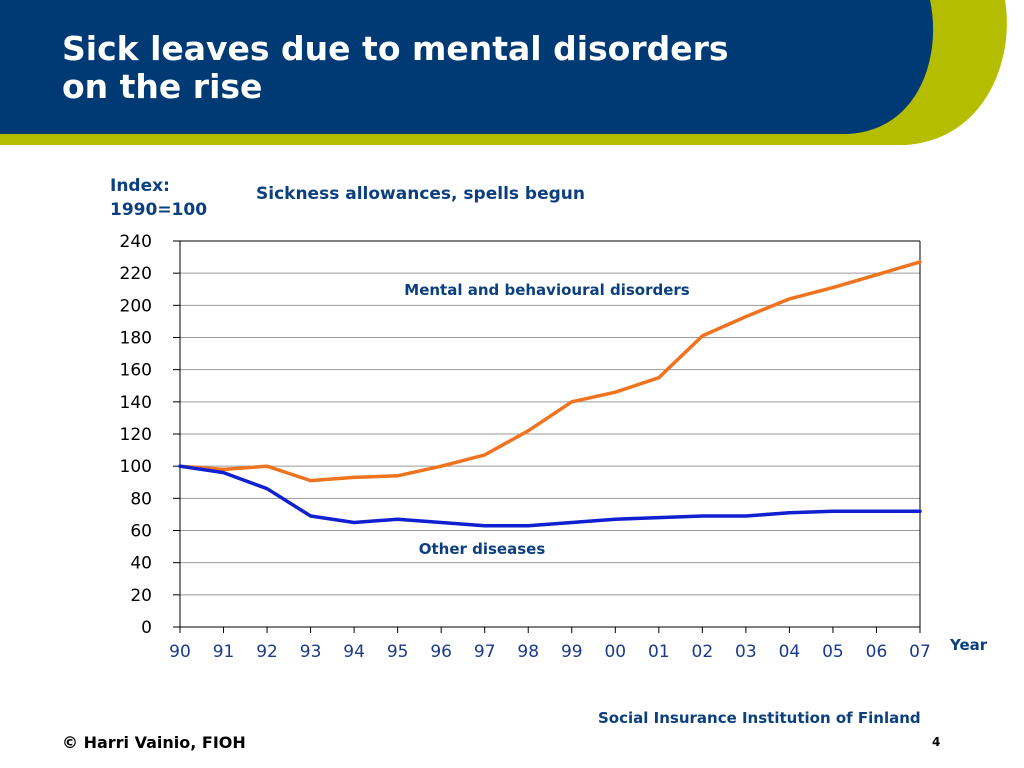 Image resolution: width=1024 pixels, height=768 pixels. Describe the element at coordinates (141, 596) in the screenshot. I see `y-tick-label: 20` at that location.